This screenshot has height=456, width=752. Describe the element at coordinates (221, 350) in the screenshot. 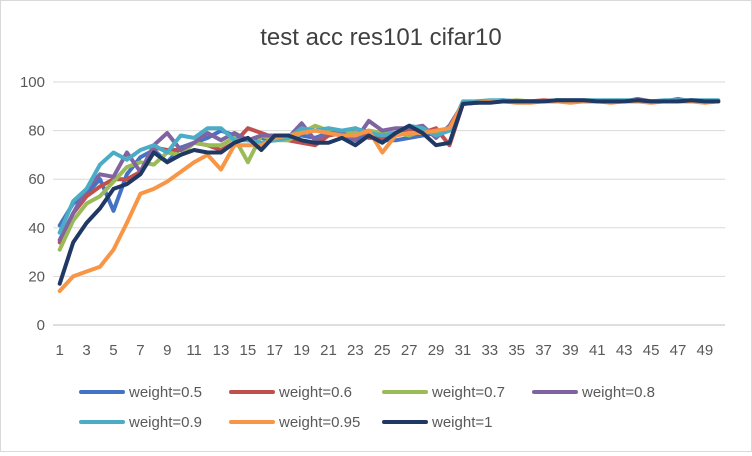

I see `x-tick-label: 13` at that location.